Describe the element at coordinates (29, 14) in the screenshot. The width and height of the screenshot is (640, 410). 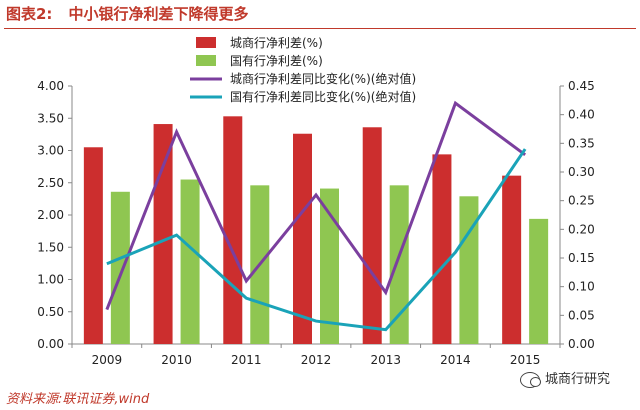
I see `figure-label: 图表2:` at that location.